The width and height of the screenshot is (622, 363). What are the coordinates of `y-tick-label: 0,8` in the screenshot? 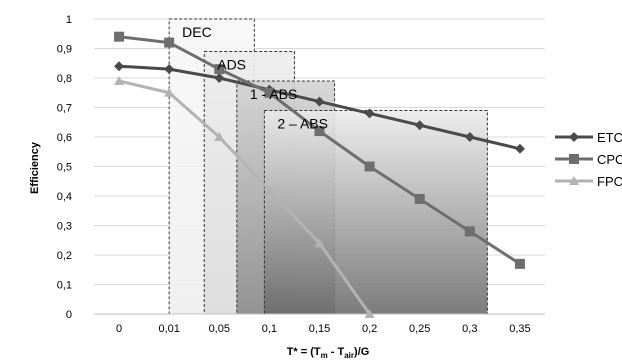 It's located at (64, 79).